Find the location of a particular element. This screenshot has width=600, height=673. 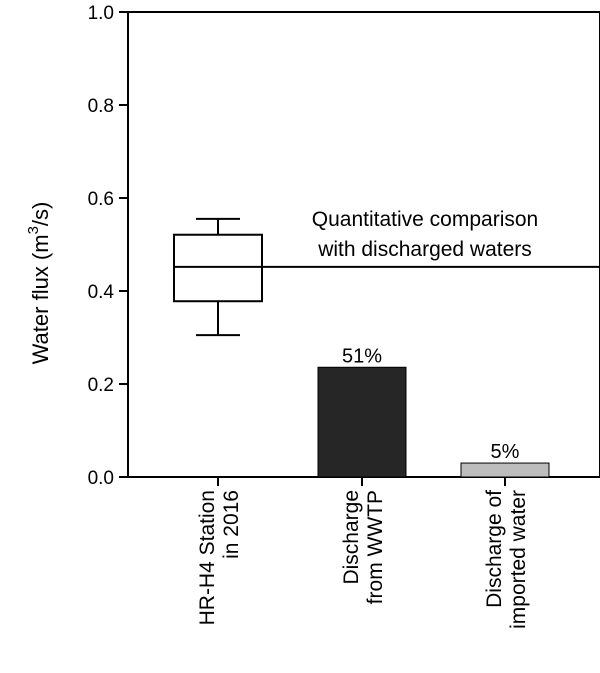

y-tick-label: 0.2 is located at coordinates (101, 385).